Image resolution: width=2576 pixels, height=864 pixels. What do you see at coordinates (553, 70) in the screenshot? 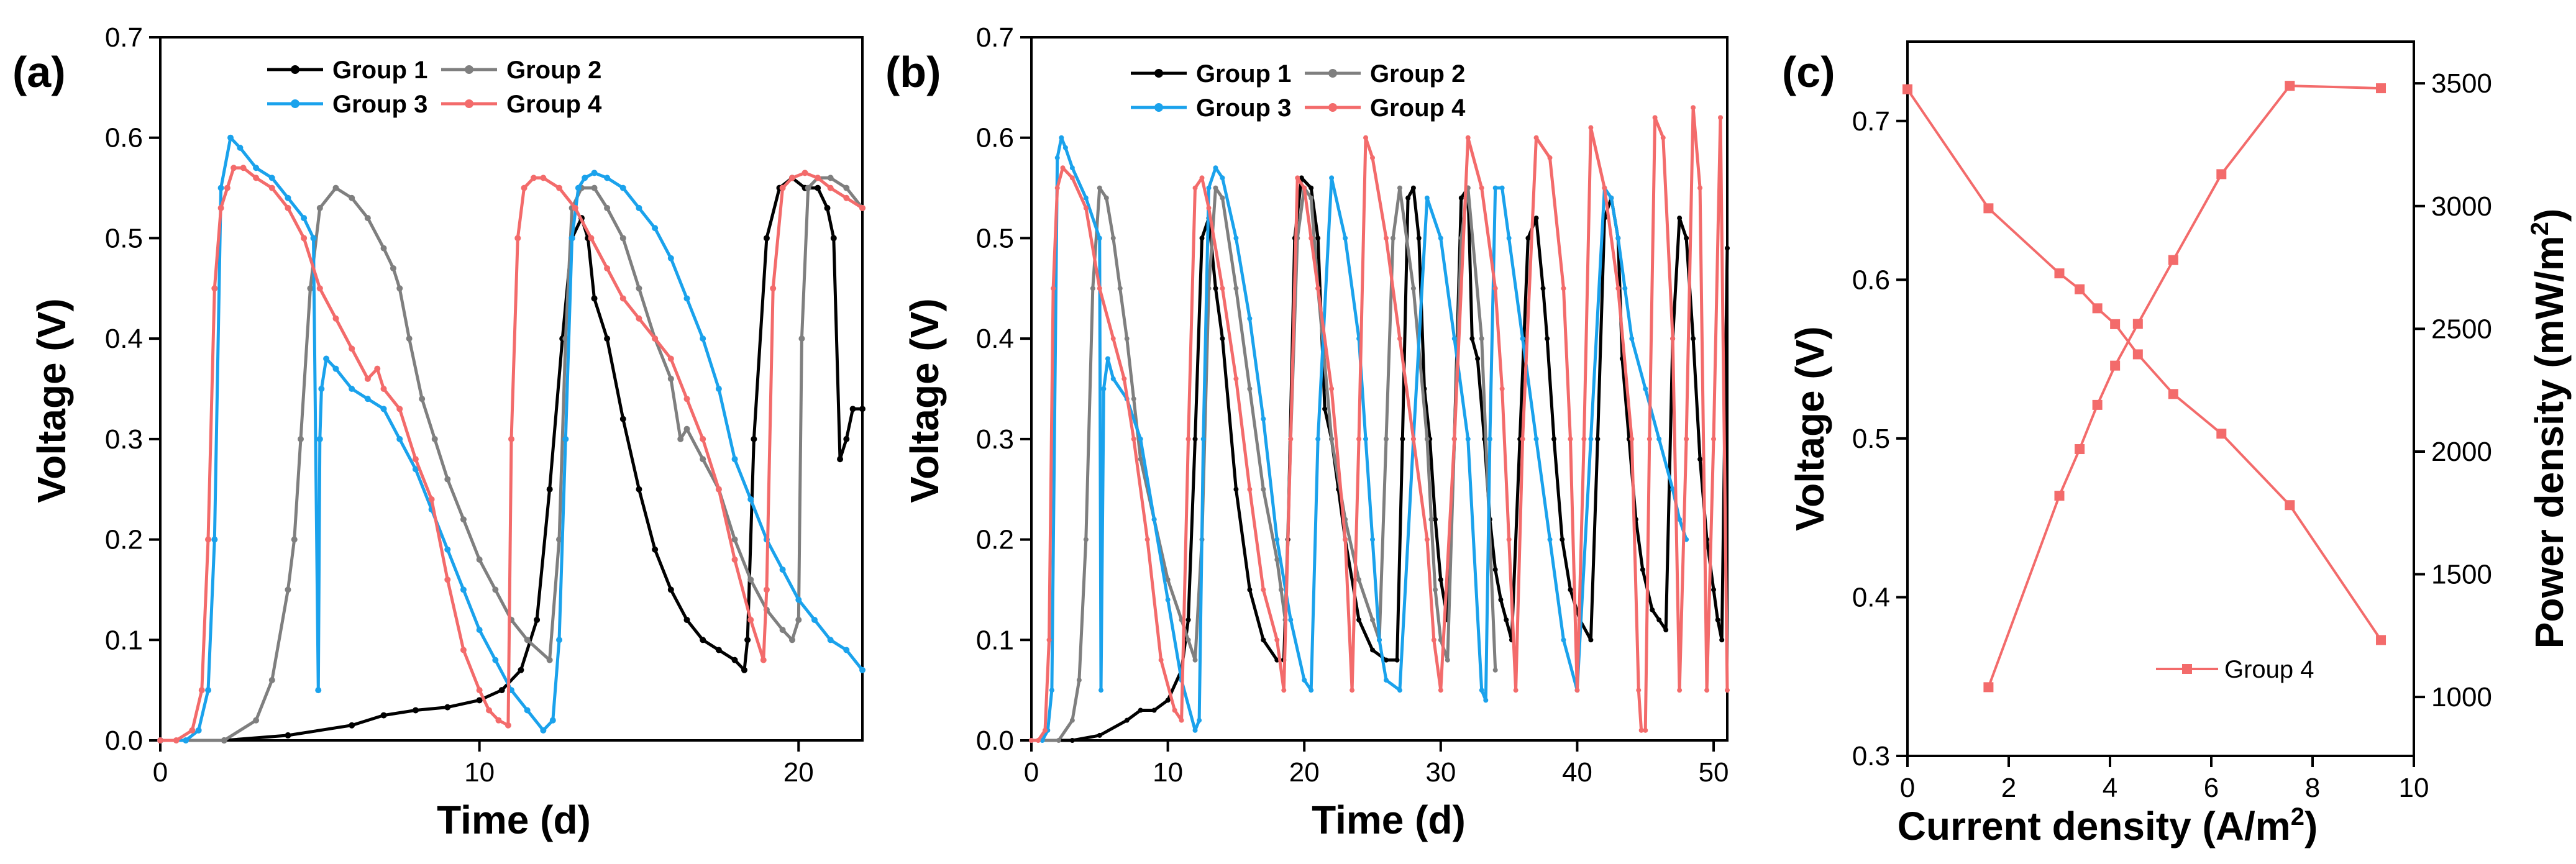
I see `chart-a-legend-label-group-2: Group 2` at bounding box center [553, 70].